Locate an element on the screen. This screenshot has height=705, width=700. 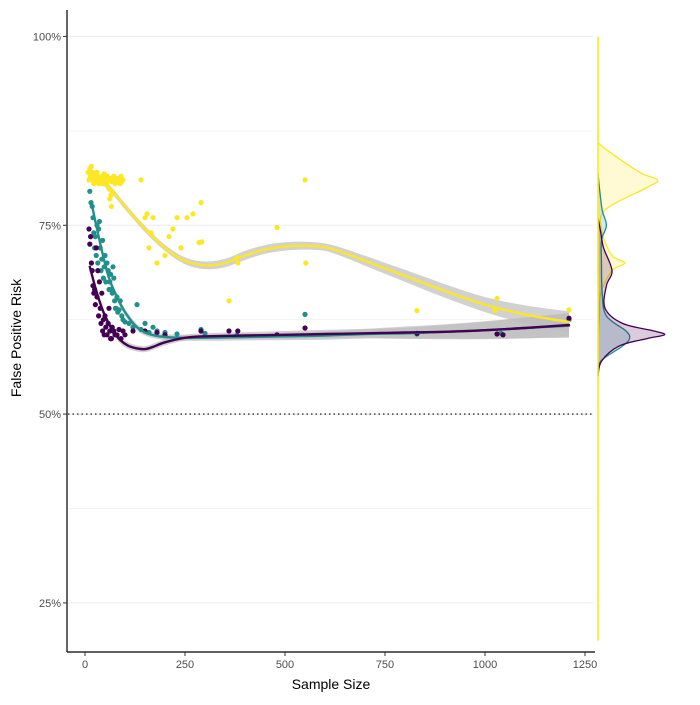
marginal-density is located at coordinates (631, 338).